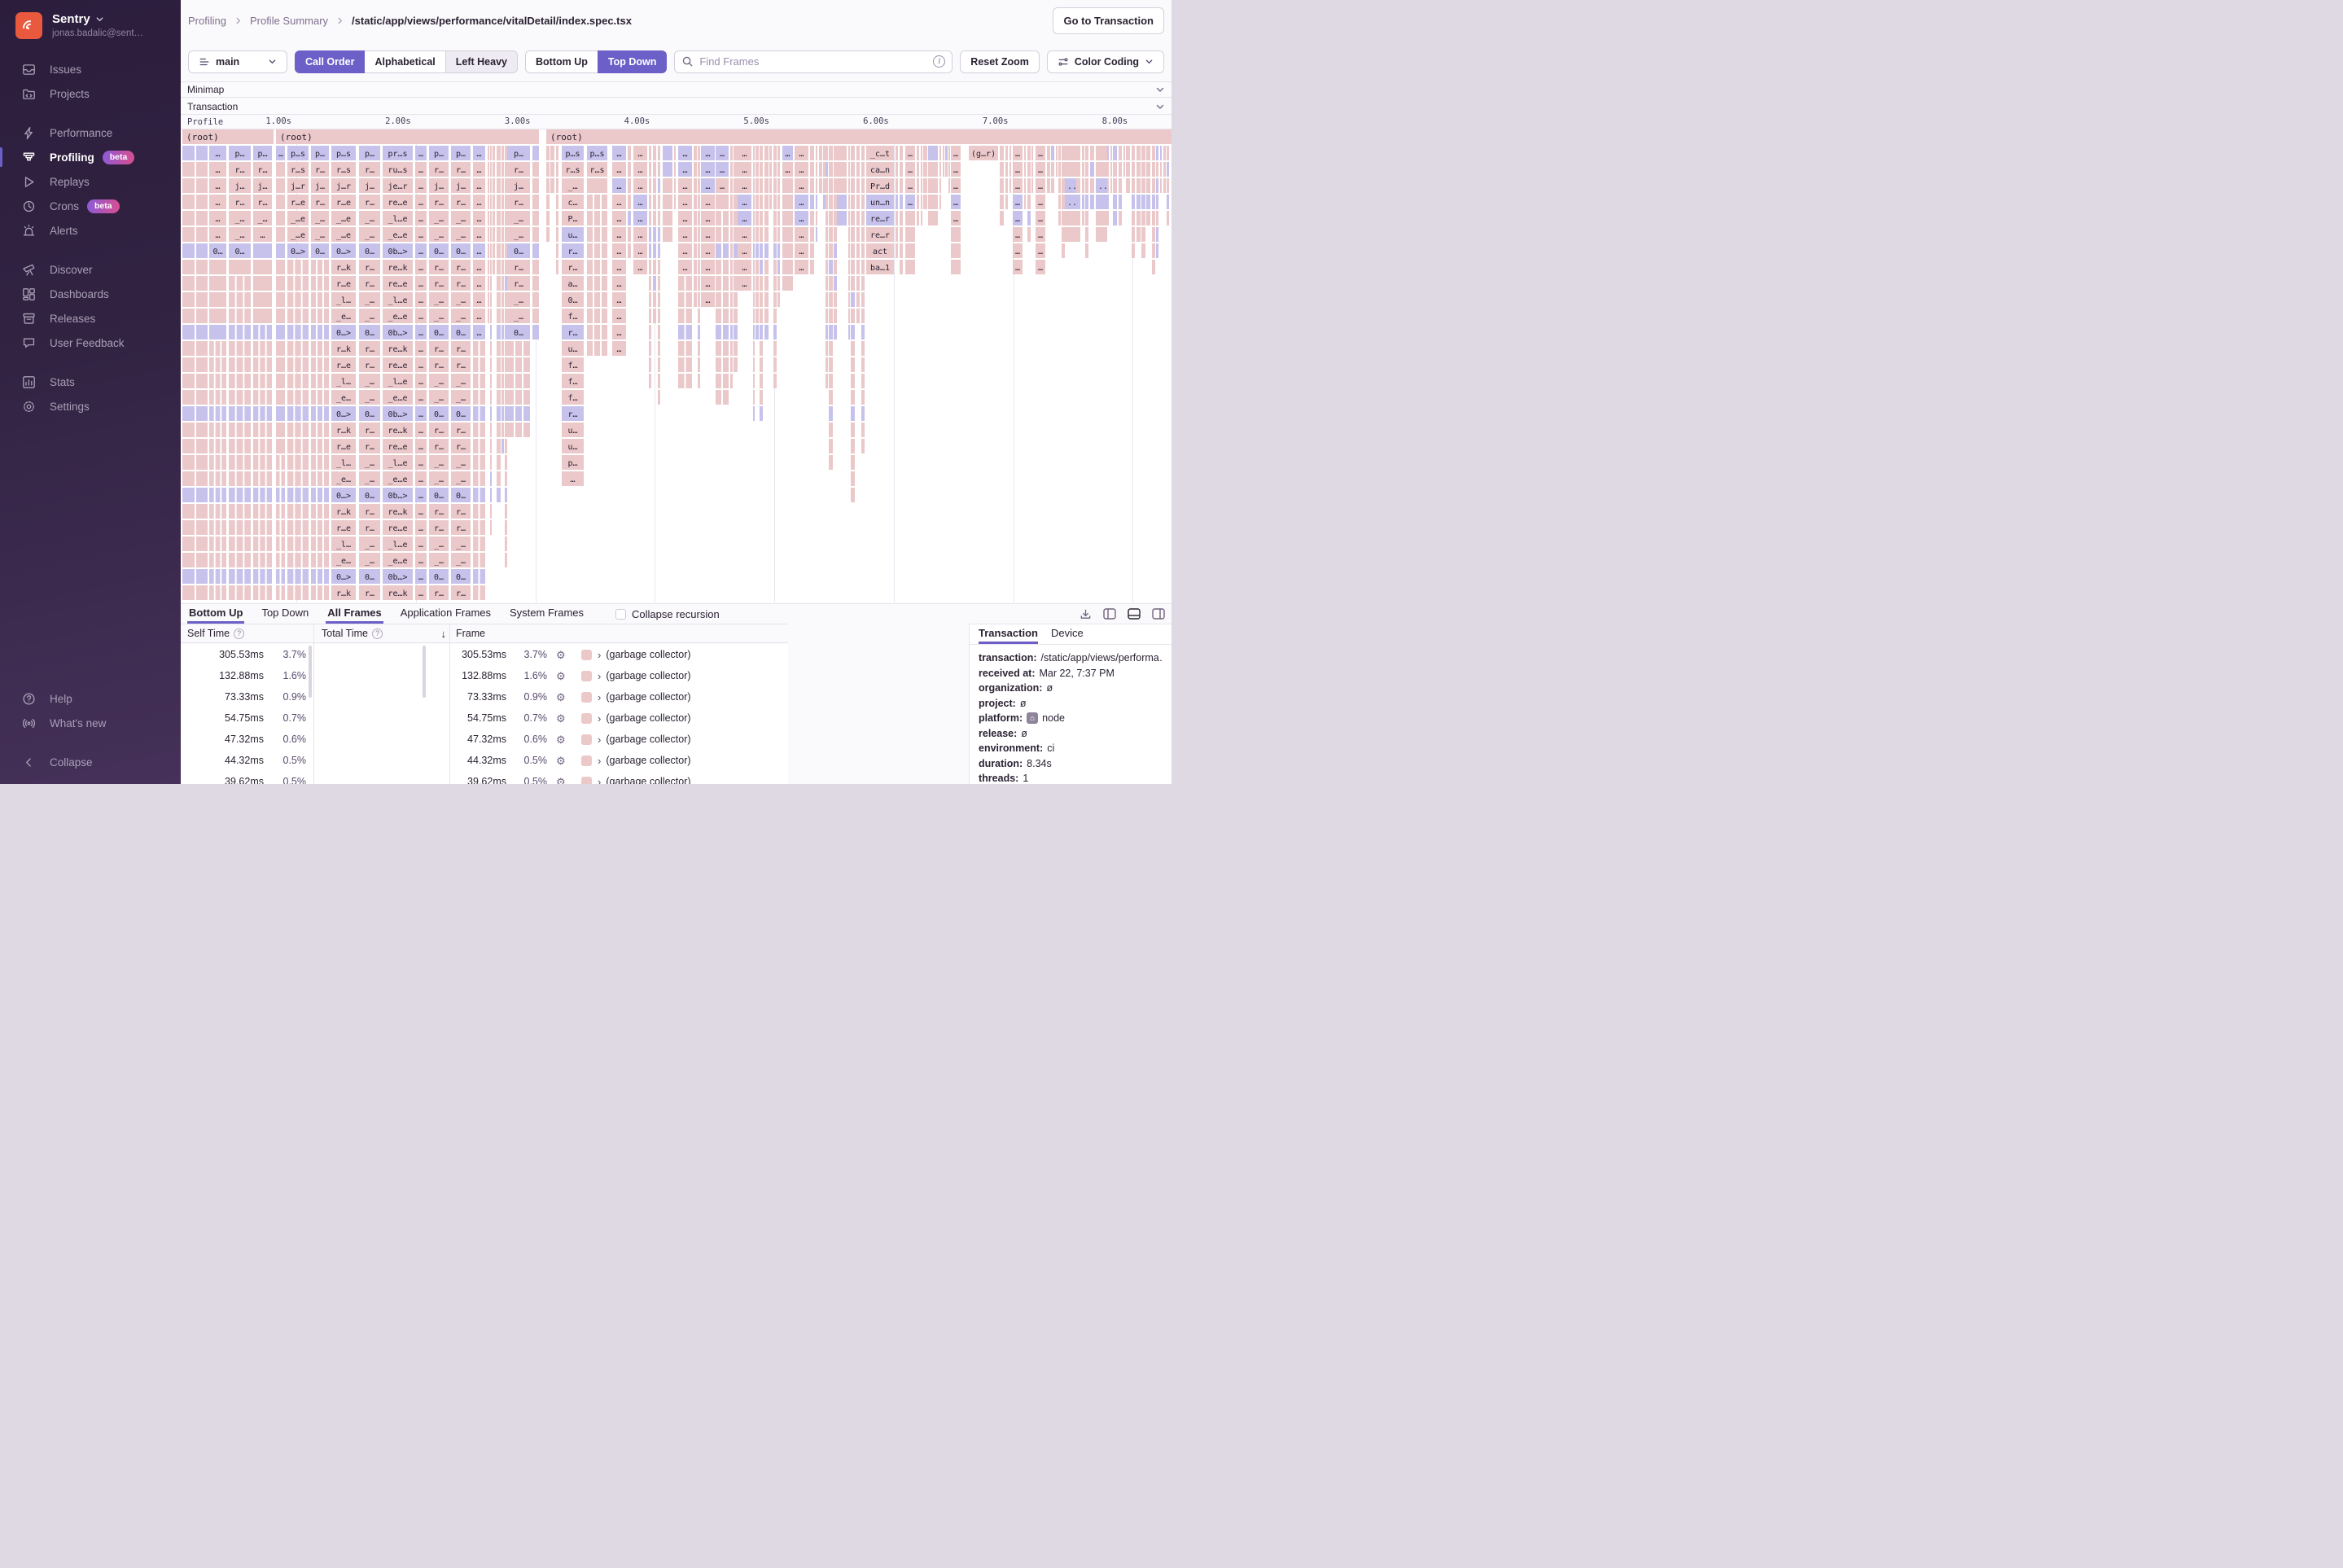 Image resolution: width=2343 pixels, height=1568 pixels. I want to click on sidebar-item-crons: Crons beta, so click(91, 206).